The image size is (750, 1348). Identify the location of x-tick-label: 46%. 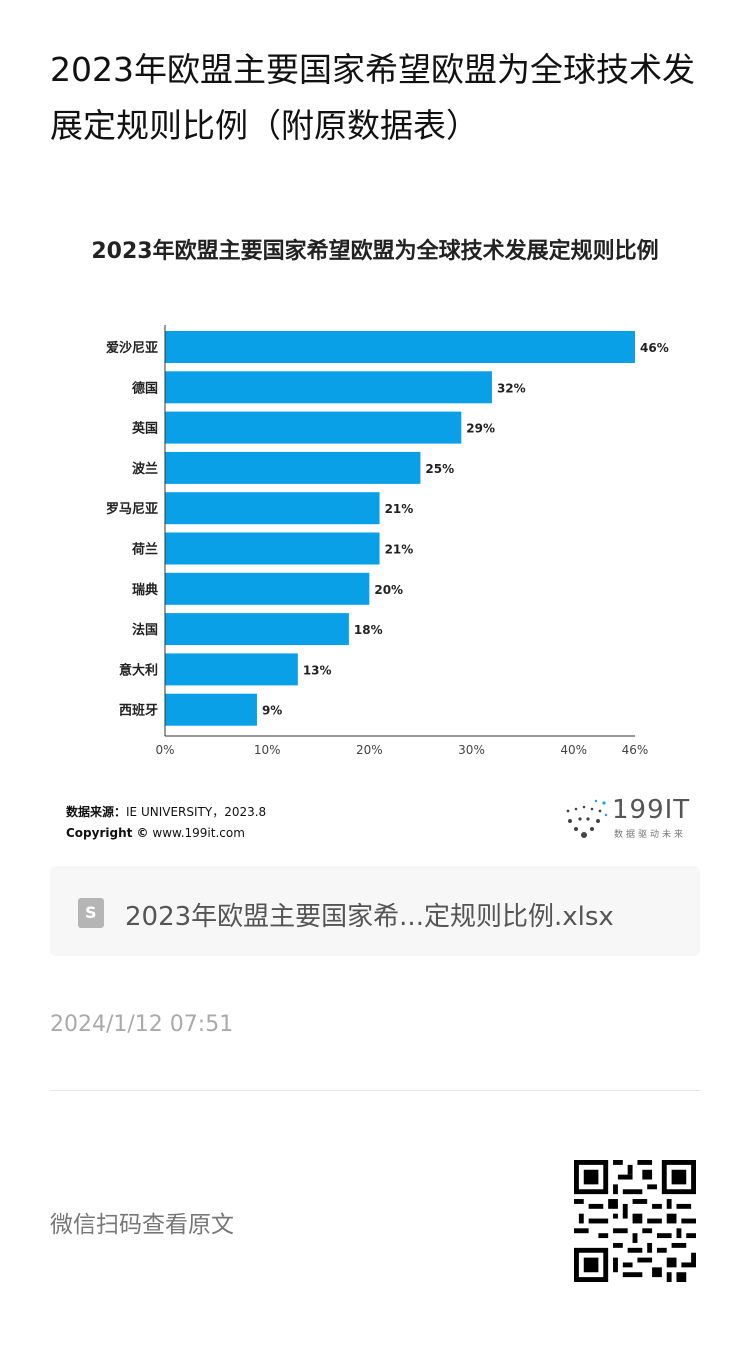
(635, 750).